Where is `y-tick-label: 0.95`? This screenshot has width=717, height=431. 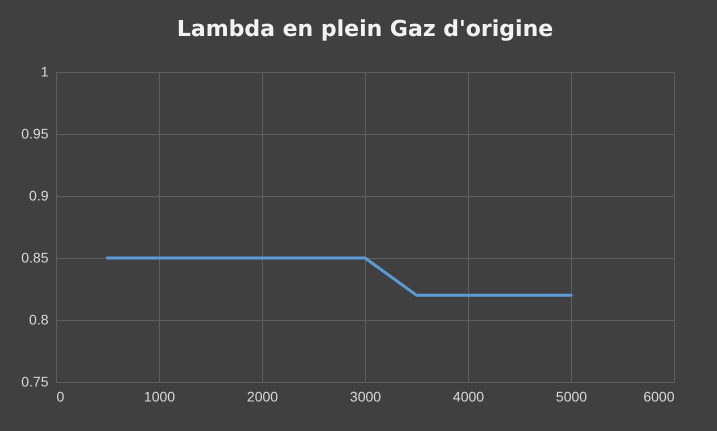
y-tick-label: 0.95 is located at coordinates (35, 134).